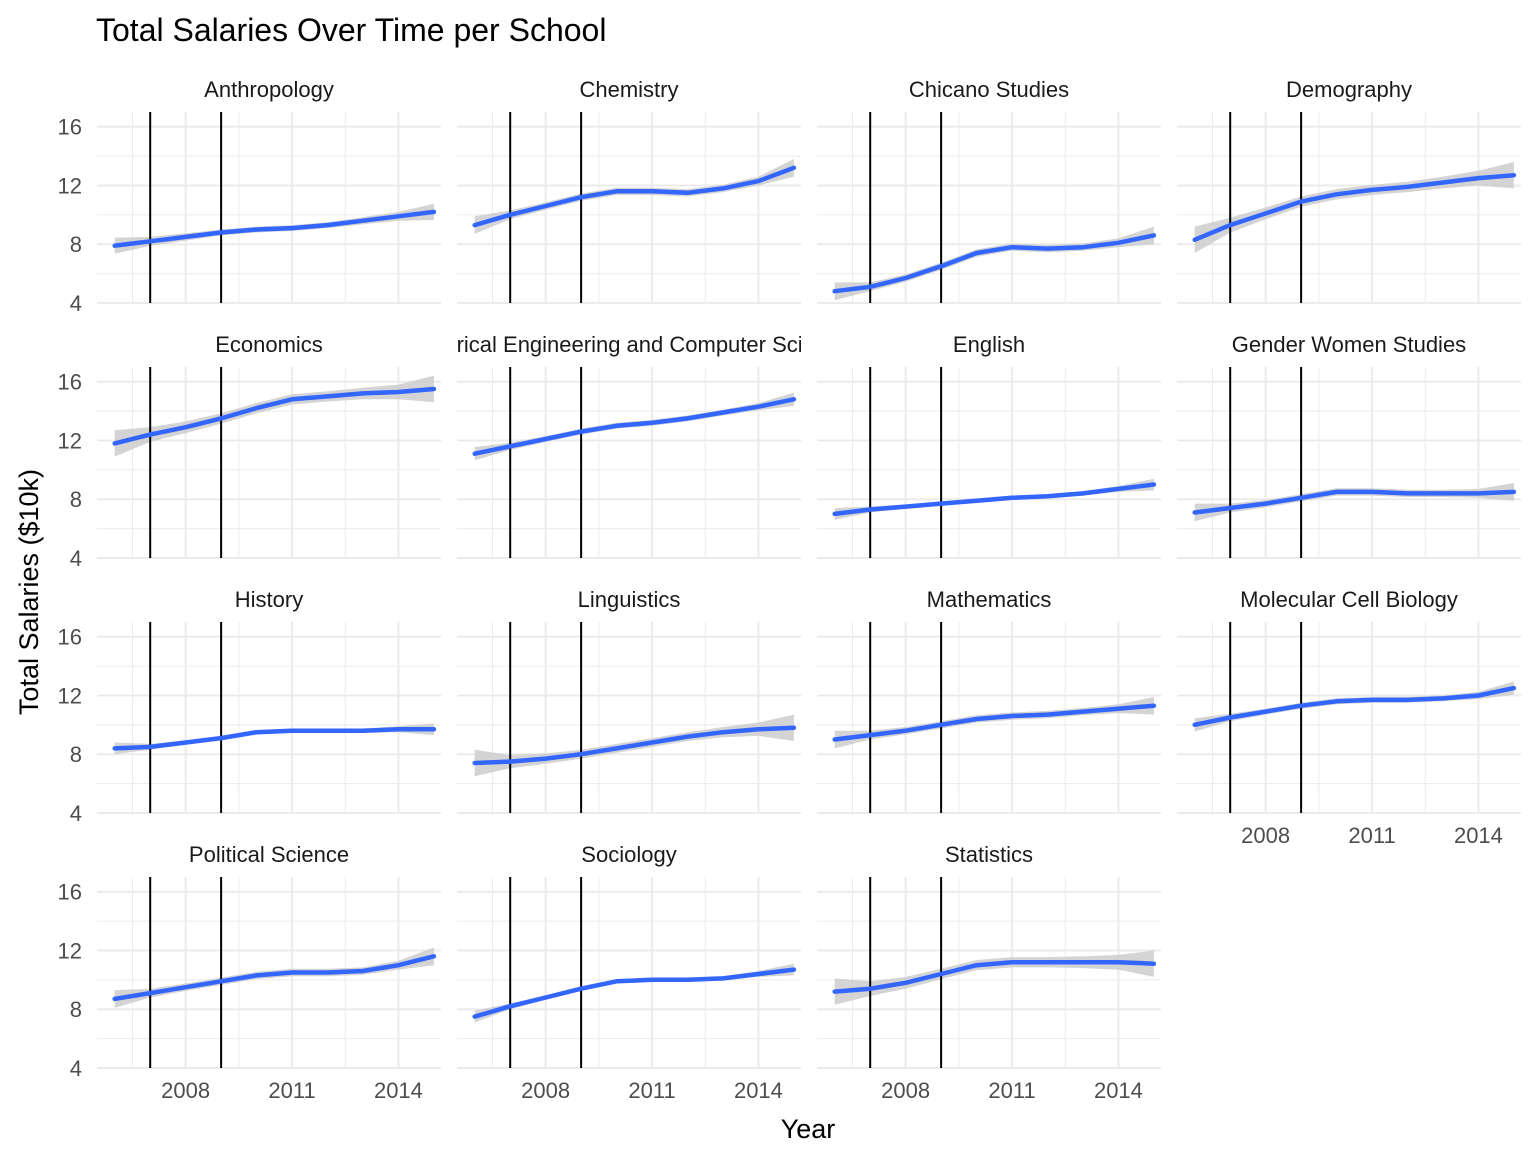 The height and width of the screenshot is (1157, 1536). What do you see at coordinates (989, 190) in the screenshot?
I see `facet-panel: Chicano Studies` at bounding box center [989, 190].